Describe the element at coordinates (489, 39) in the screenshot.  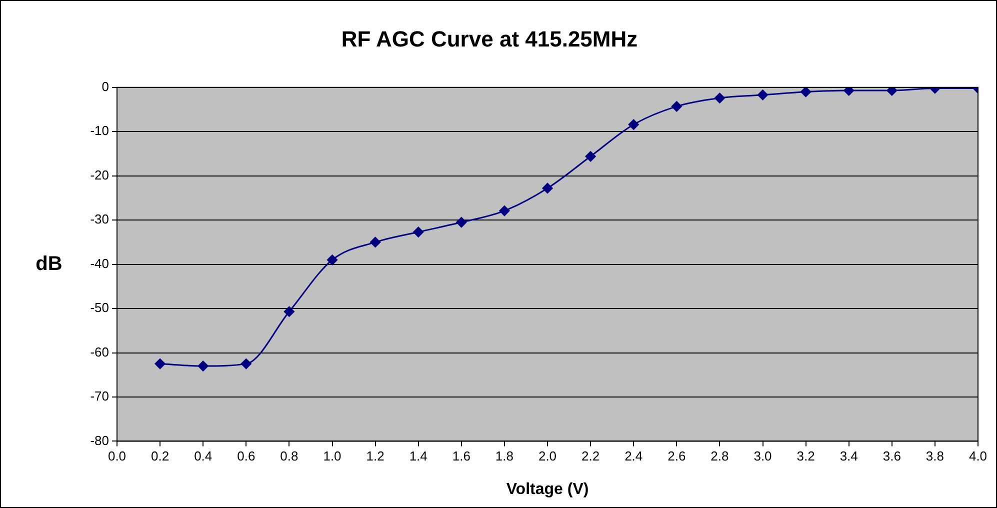
I see `chart-title: RF AGC Curve at 415.25MHz` at that location.